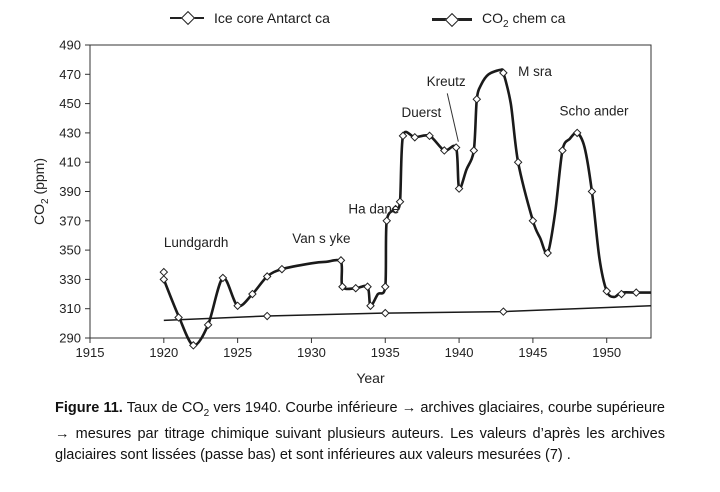  Describe the element at coordinates (452, 20) in the screenshot. I see `legend-sample-thick` at that location.